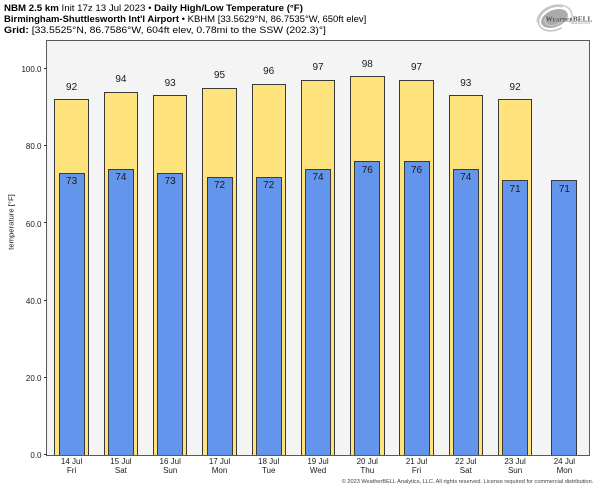 The width and height of the screenshot is (600, 493). What do you see at coordinates (581, 23) in the screenshot?
I see `svg-text: Analytics LLC` at bounding box center [581, 23].